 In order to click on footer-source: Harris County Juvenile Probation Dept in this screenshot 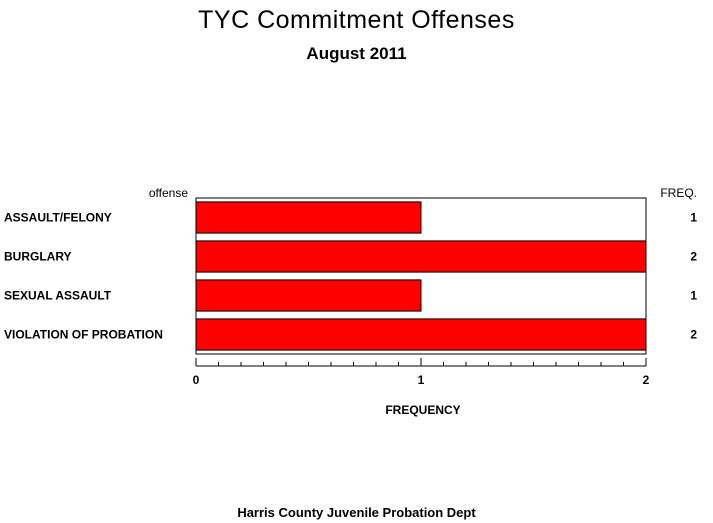, I will do `click(356, 512)`.